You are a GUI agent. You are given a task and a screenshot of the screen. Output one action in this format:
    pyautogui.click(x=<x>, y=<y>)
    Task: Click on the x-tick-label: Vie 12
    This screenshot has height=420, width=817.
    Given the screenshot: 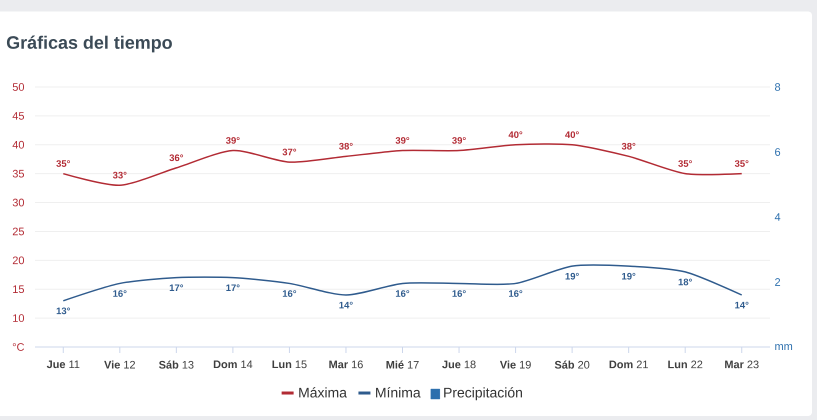 What is the action you would take?
    pyautogui.click(x=119, y=364)
    